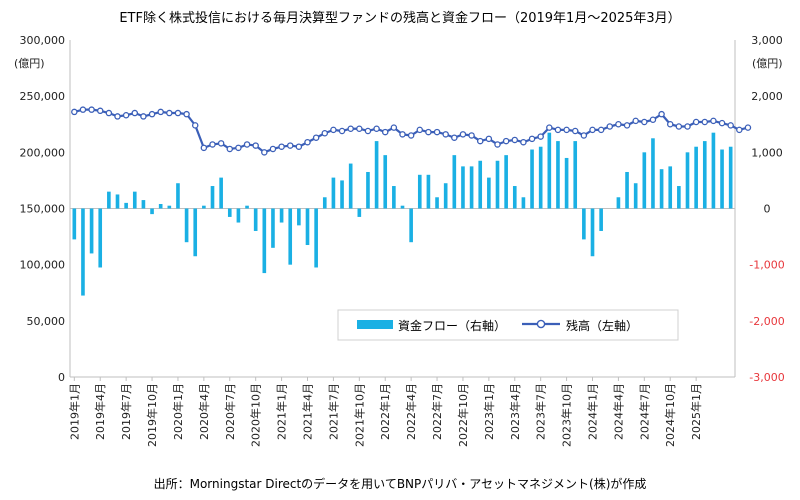 The width and height of the screenshot is (800, 500). I want to click on right-tick-label: -3,000, so click(766, 377).